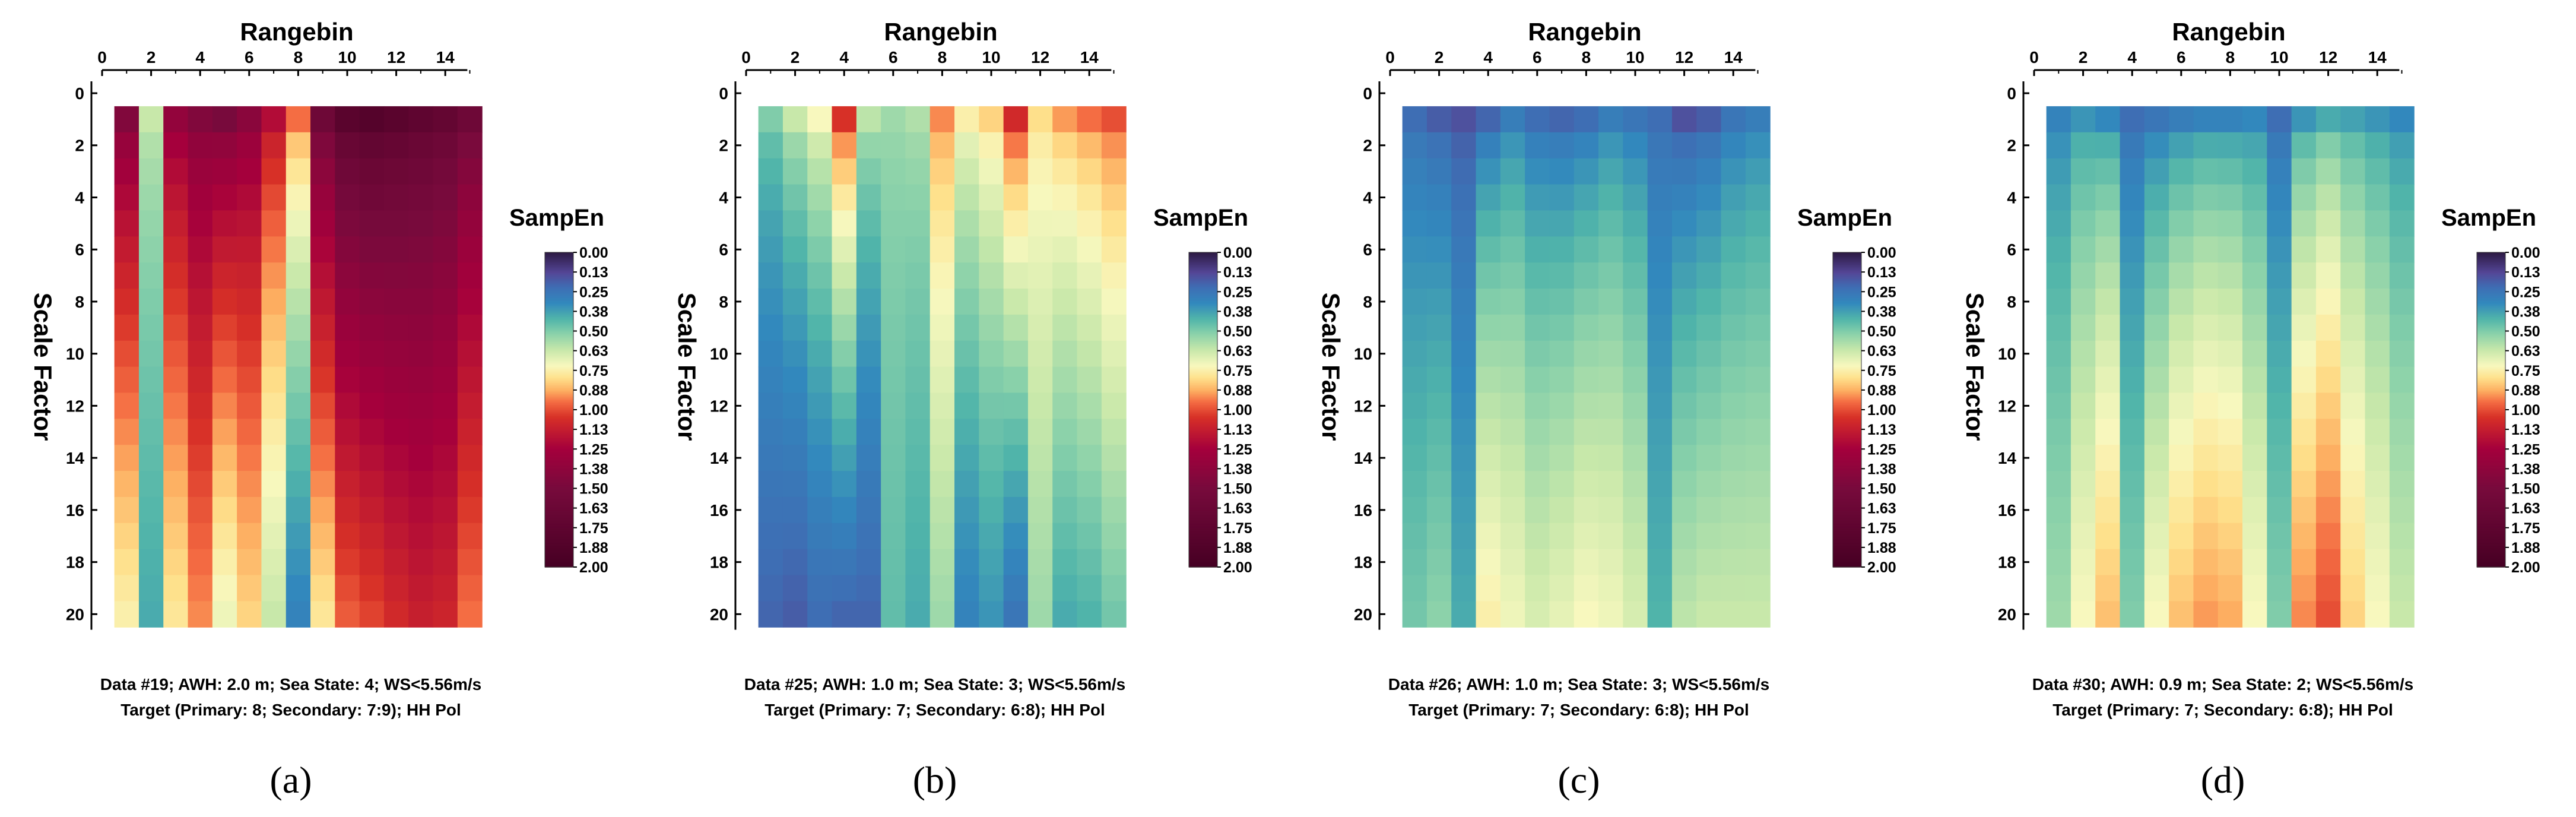 Image resolution: width=2576 pixels, height=817 pixels. What do you see at coordinates (2525, 469) in the screenshot?
I see `colorbar-tick-label: 1.38` at bounding box center [2525, 469].